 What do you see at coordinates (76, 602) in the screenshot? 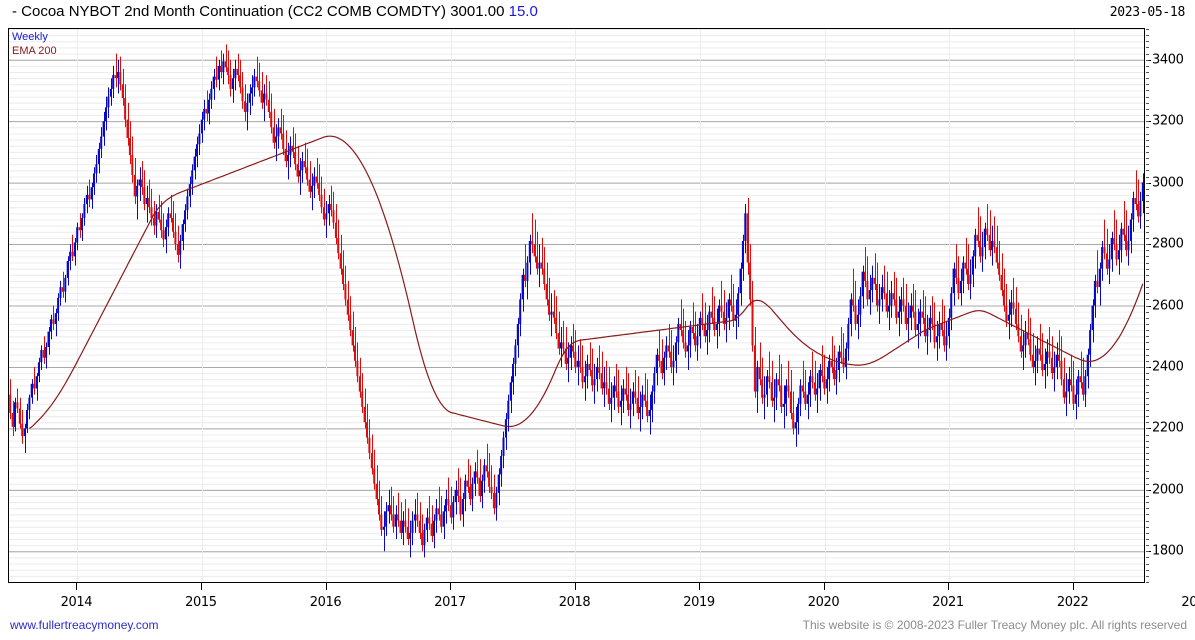
I see `x-tick-label: 2014` at bounding box center [76, 602].